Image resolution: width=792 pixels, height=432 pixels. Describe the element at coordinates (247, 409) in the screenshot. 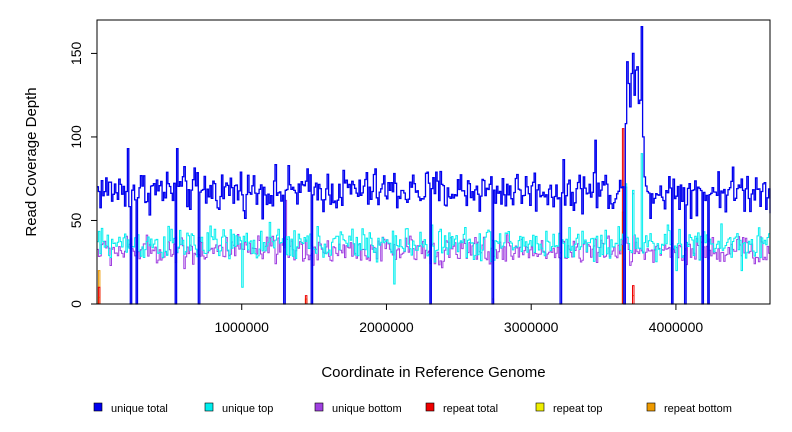

I see `legend-label: unique top` at that location.